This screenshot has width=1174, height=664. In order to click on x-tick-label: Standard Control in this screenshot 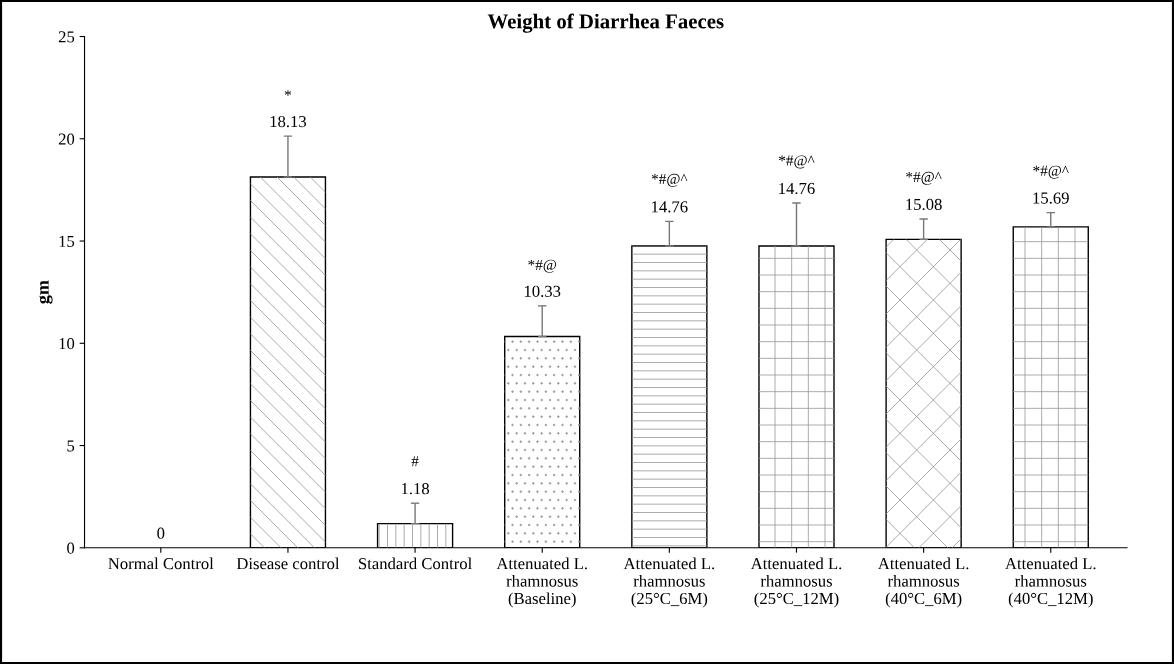, I will do `click(415, 563)`.